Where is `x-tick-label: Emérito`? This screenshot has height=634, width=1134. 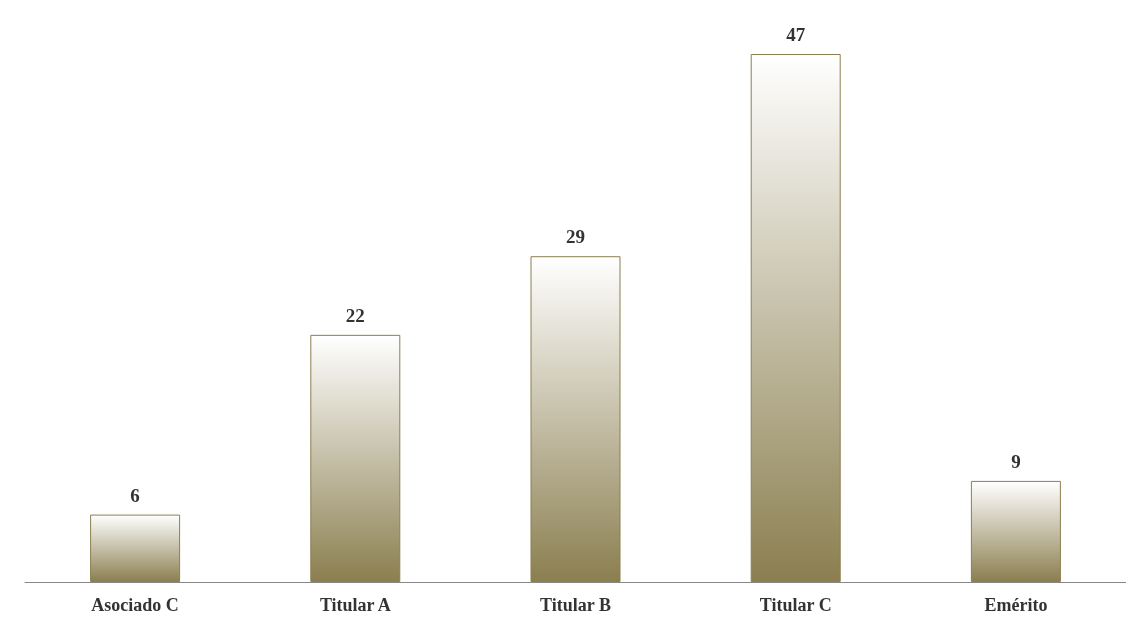
x-tick-label: Emérito is located at coordinates (1016, 605).